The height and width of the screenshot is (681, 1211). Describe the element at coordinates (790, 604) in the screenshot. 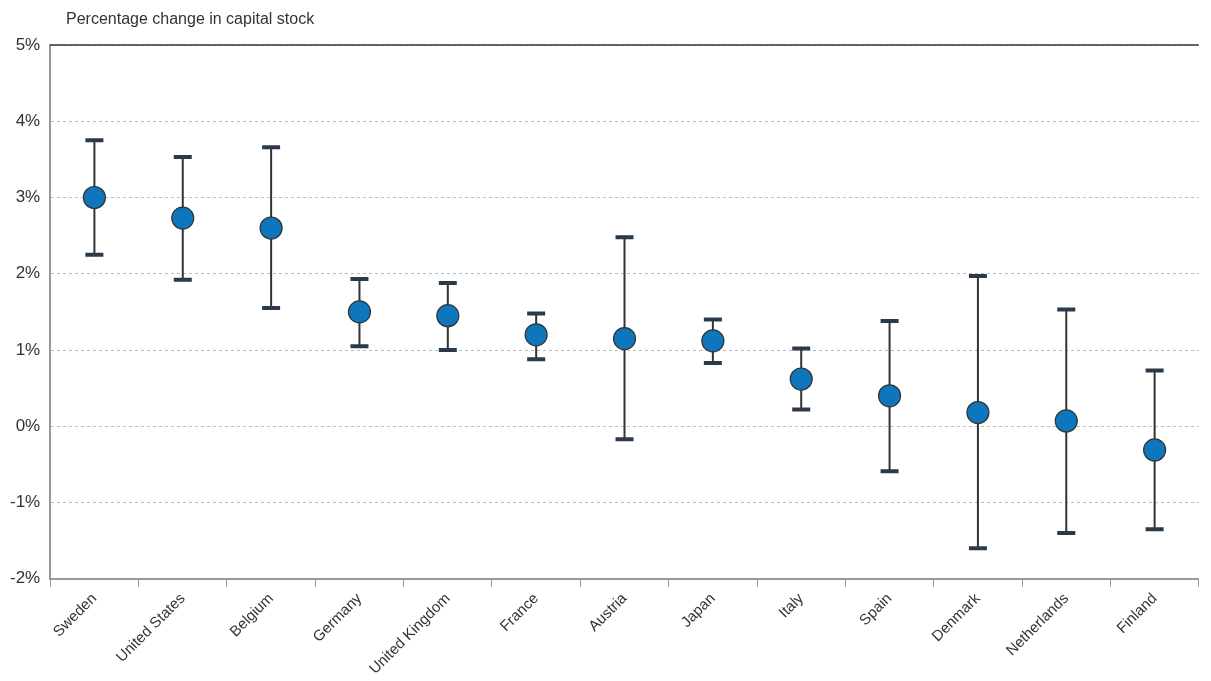

I see `x-tick-label: Italy` at that location.